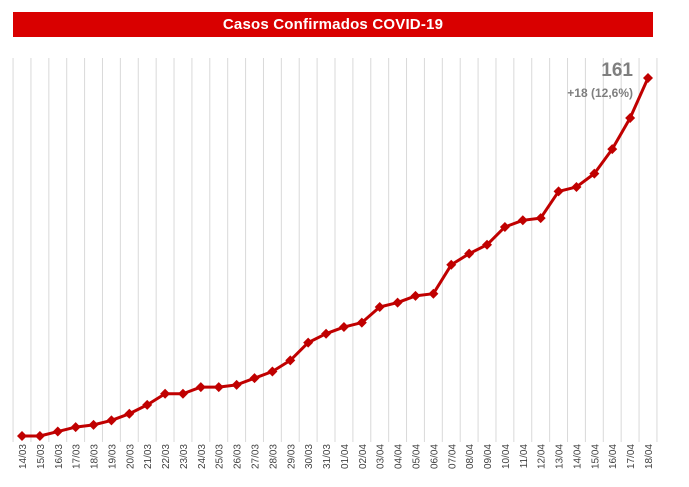  Describe the element at coordinates (648, 78) in the screenshot. I see `data-point-18/04` at that location.